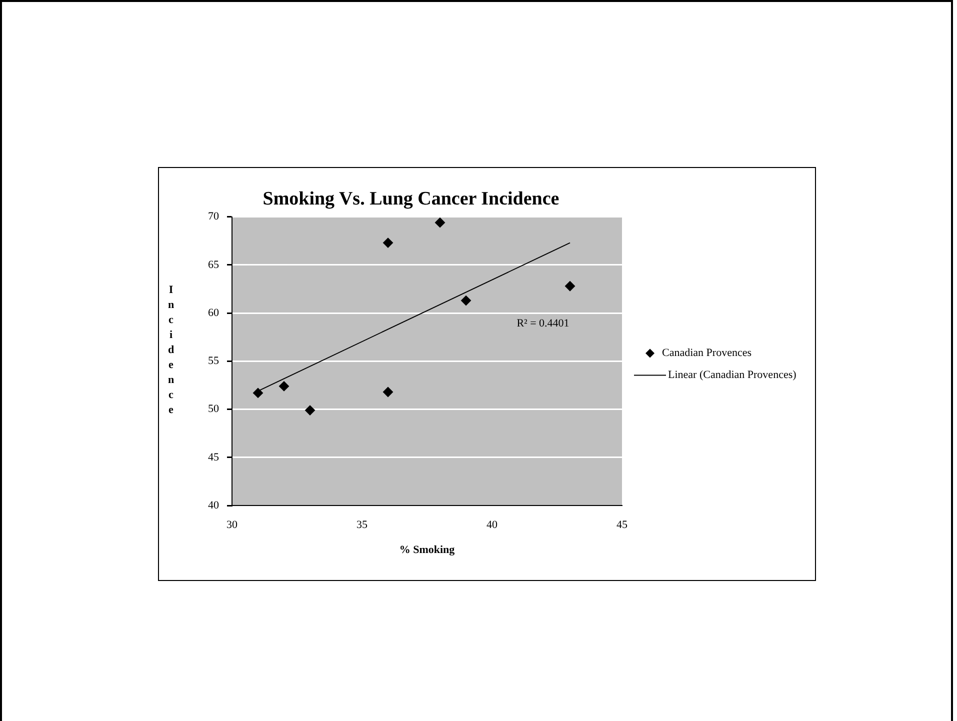  I want to click on y-tick-label: 70, so click(214, 216).